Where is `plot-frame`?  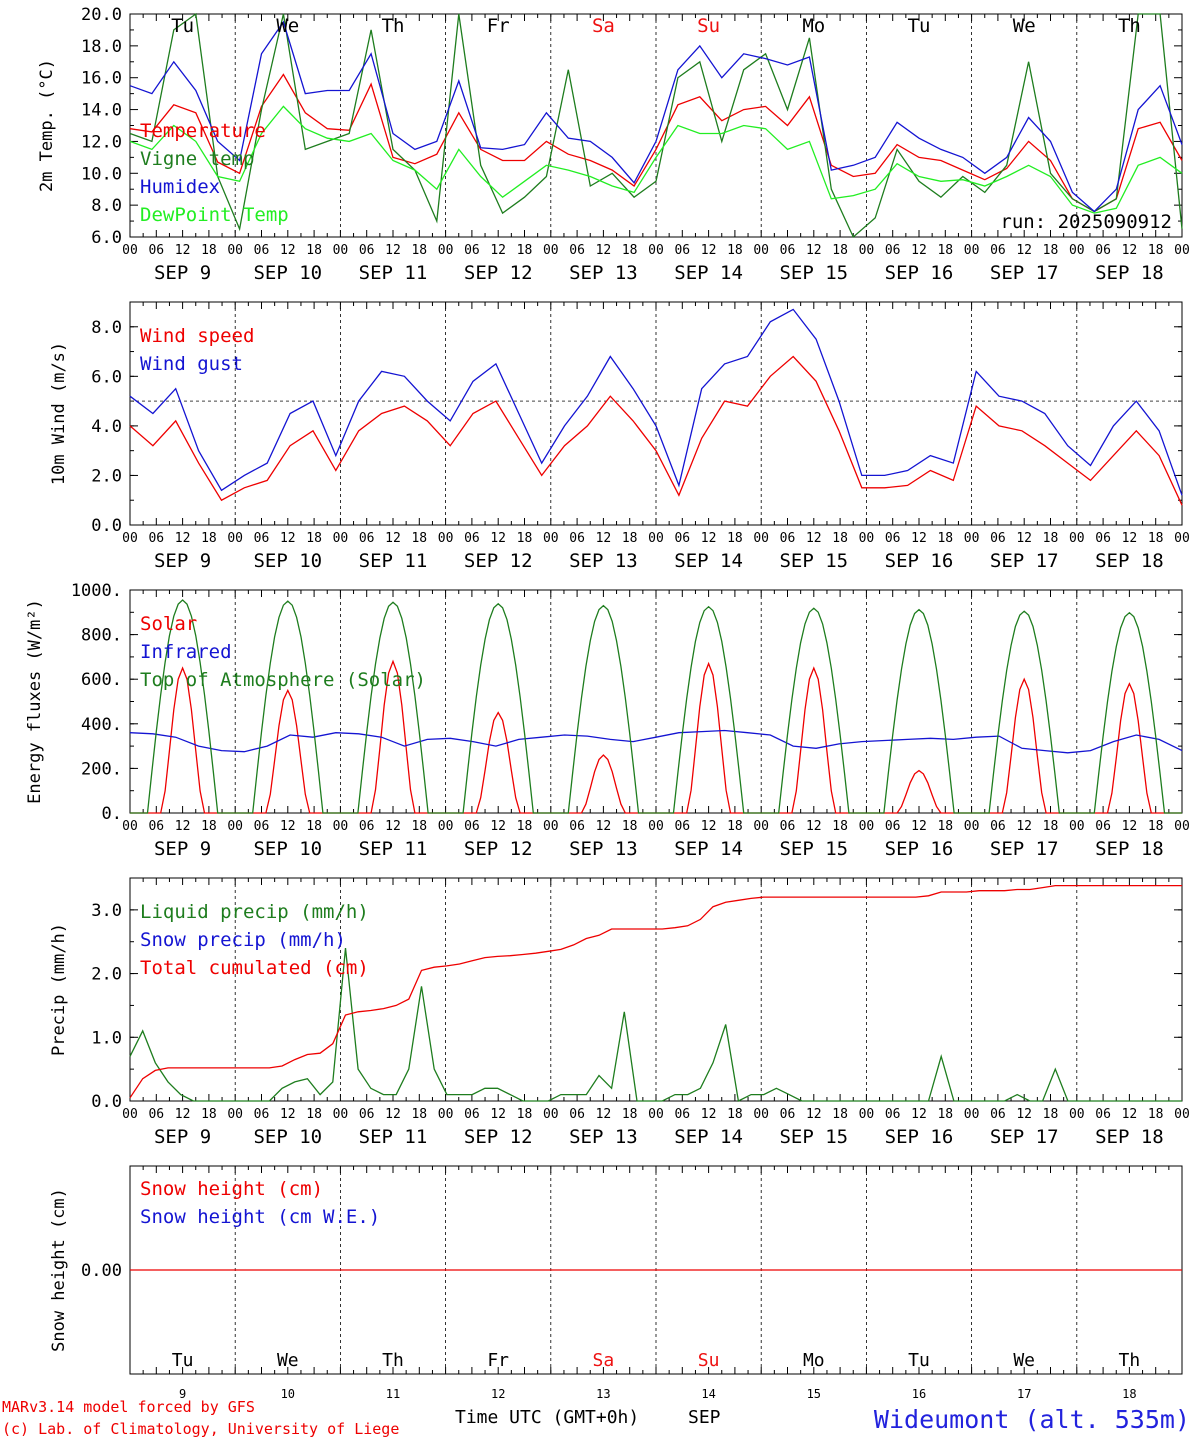
plot-frame is located at coordinates (656, 701).